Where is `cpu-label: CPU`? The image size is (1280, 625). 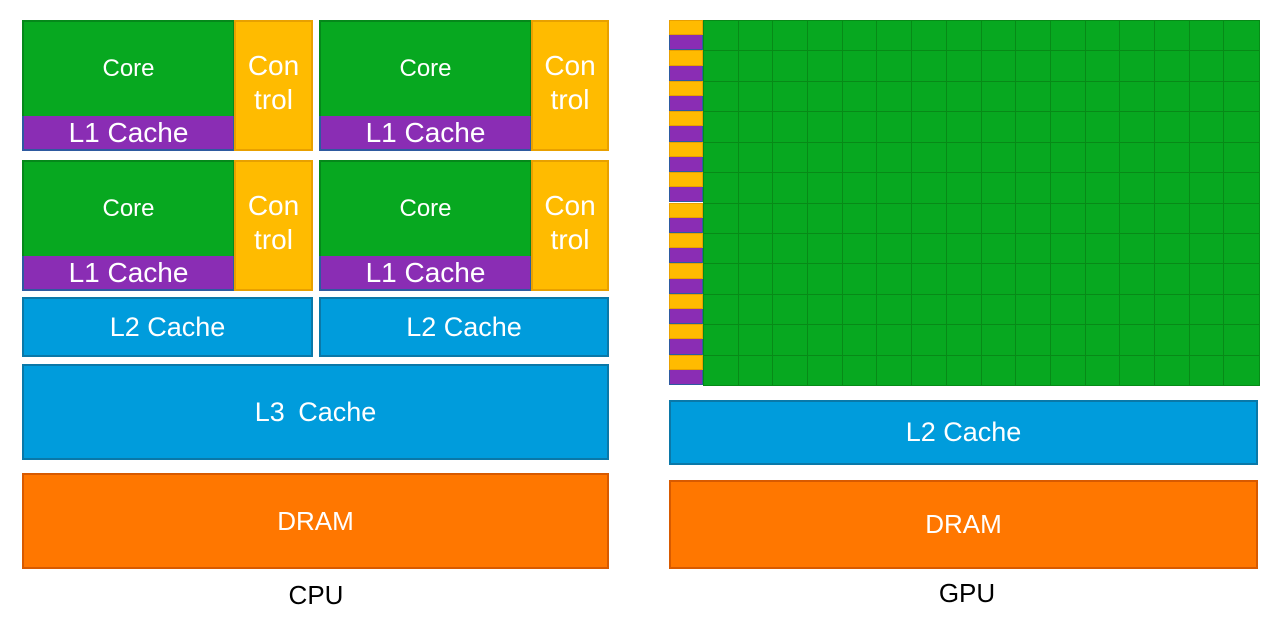 cpu-label: CPU is located at coordinates (316, 595).